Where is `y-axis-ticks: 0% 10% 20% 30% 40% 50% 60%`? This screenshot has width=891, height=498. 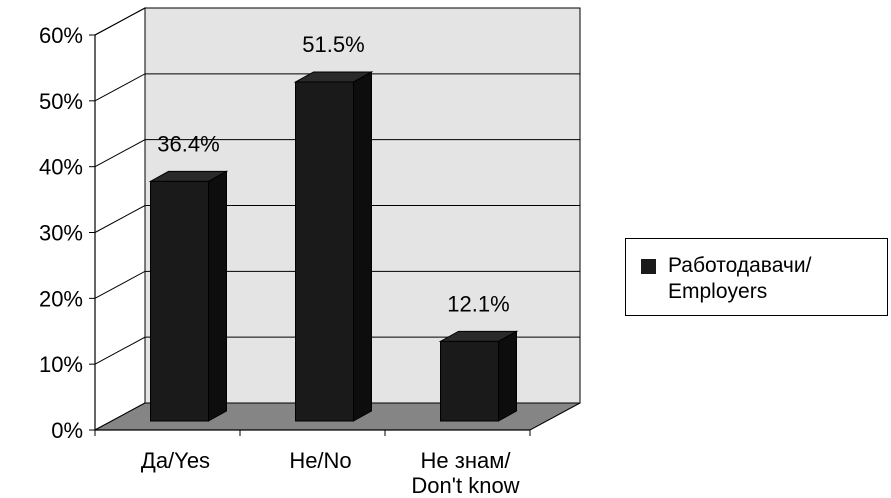 y-axis-ticks: 0% 10% 20% 30% 40% 50% 60% is located at coordinates (67, 233).